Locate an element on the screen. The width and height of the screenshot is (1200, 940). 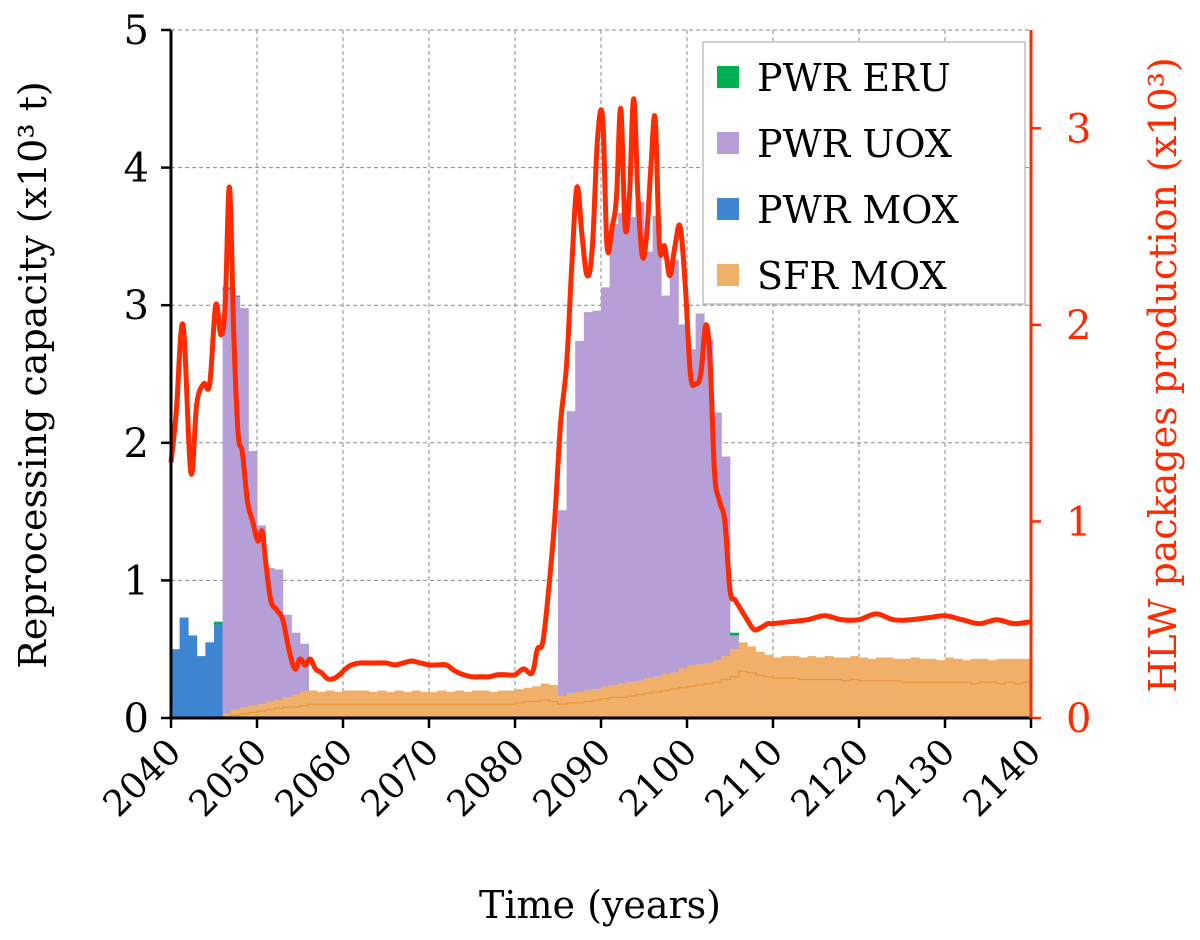
y-right-tick-label: 0 is located at coordinates (1078, 719).